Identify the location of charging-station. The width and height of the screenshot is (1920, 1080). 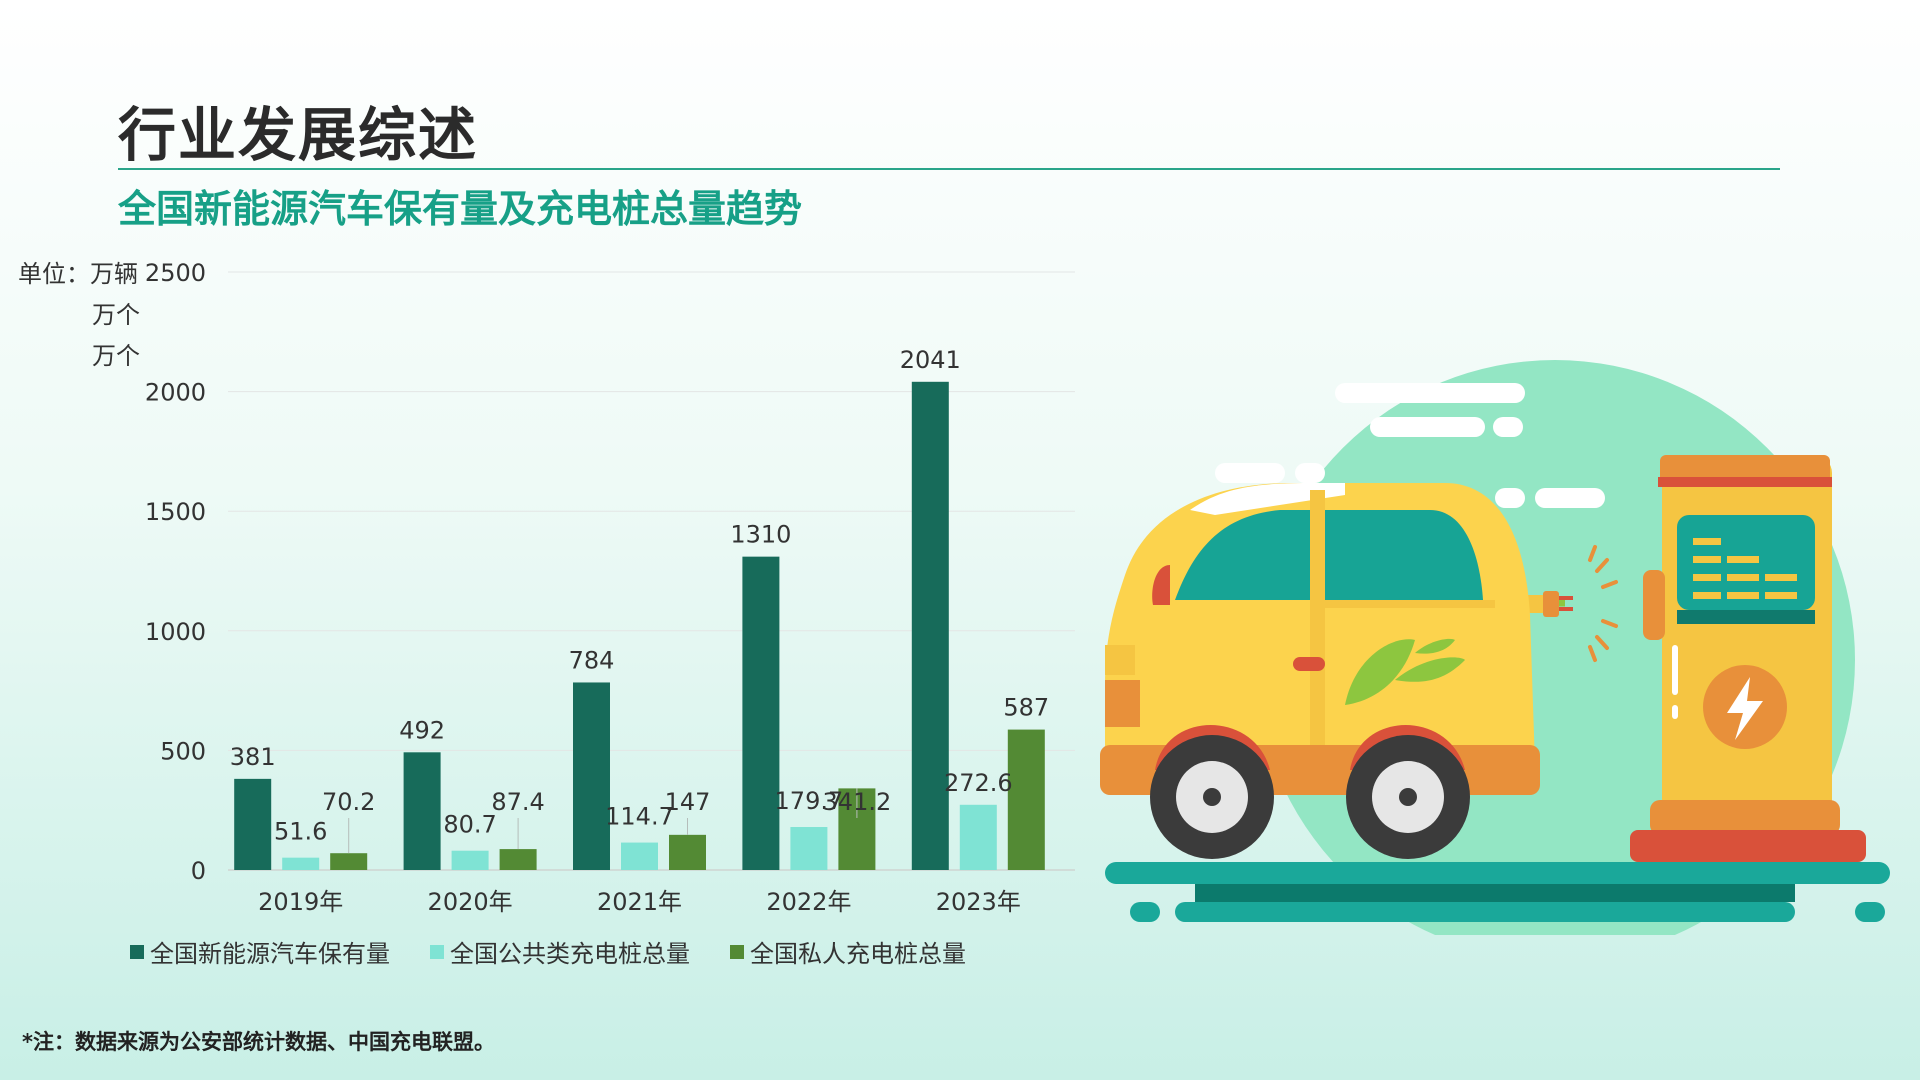
(1748, 658).